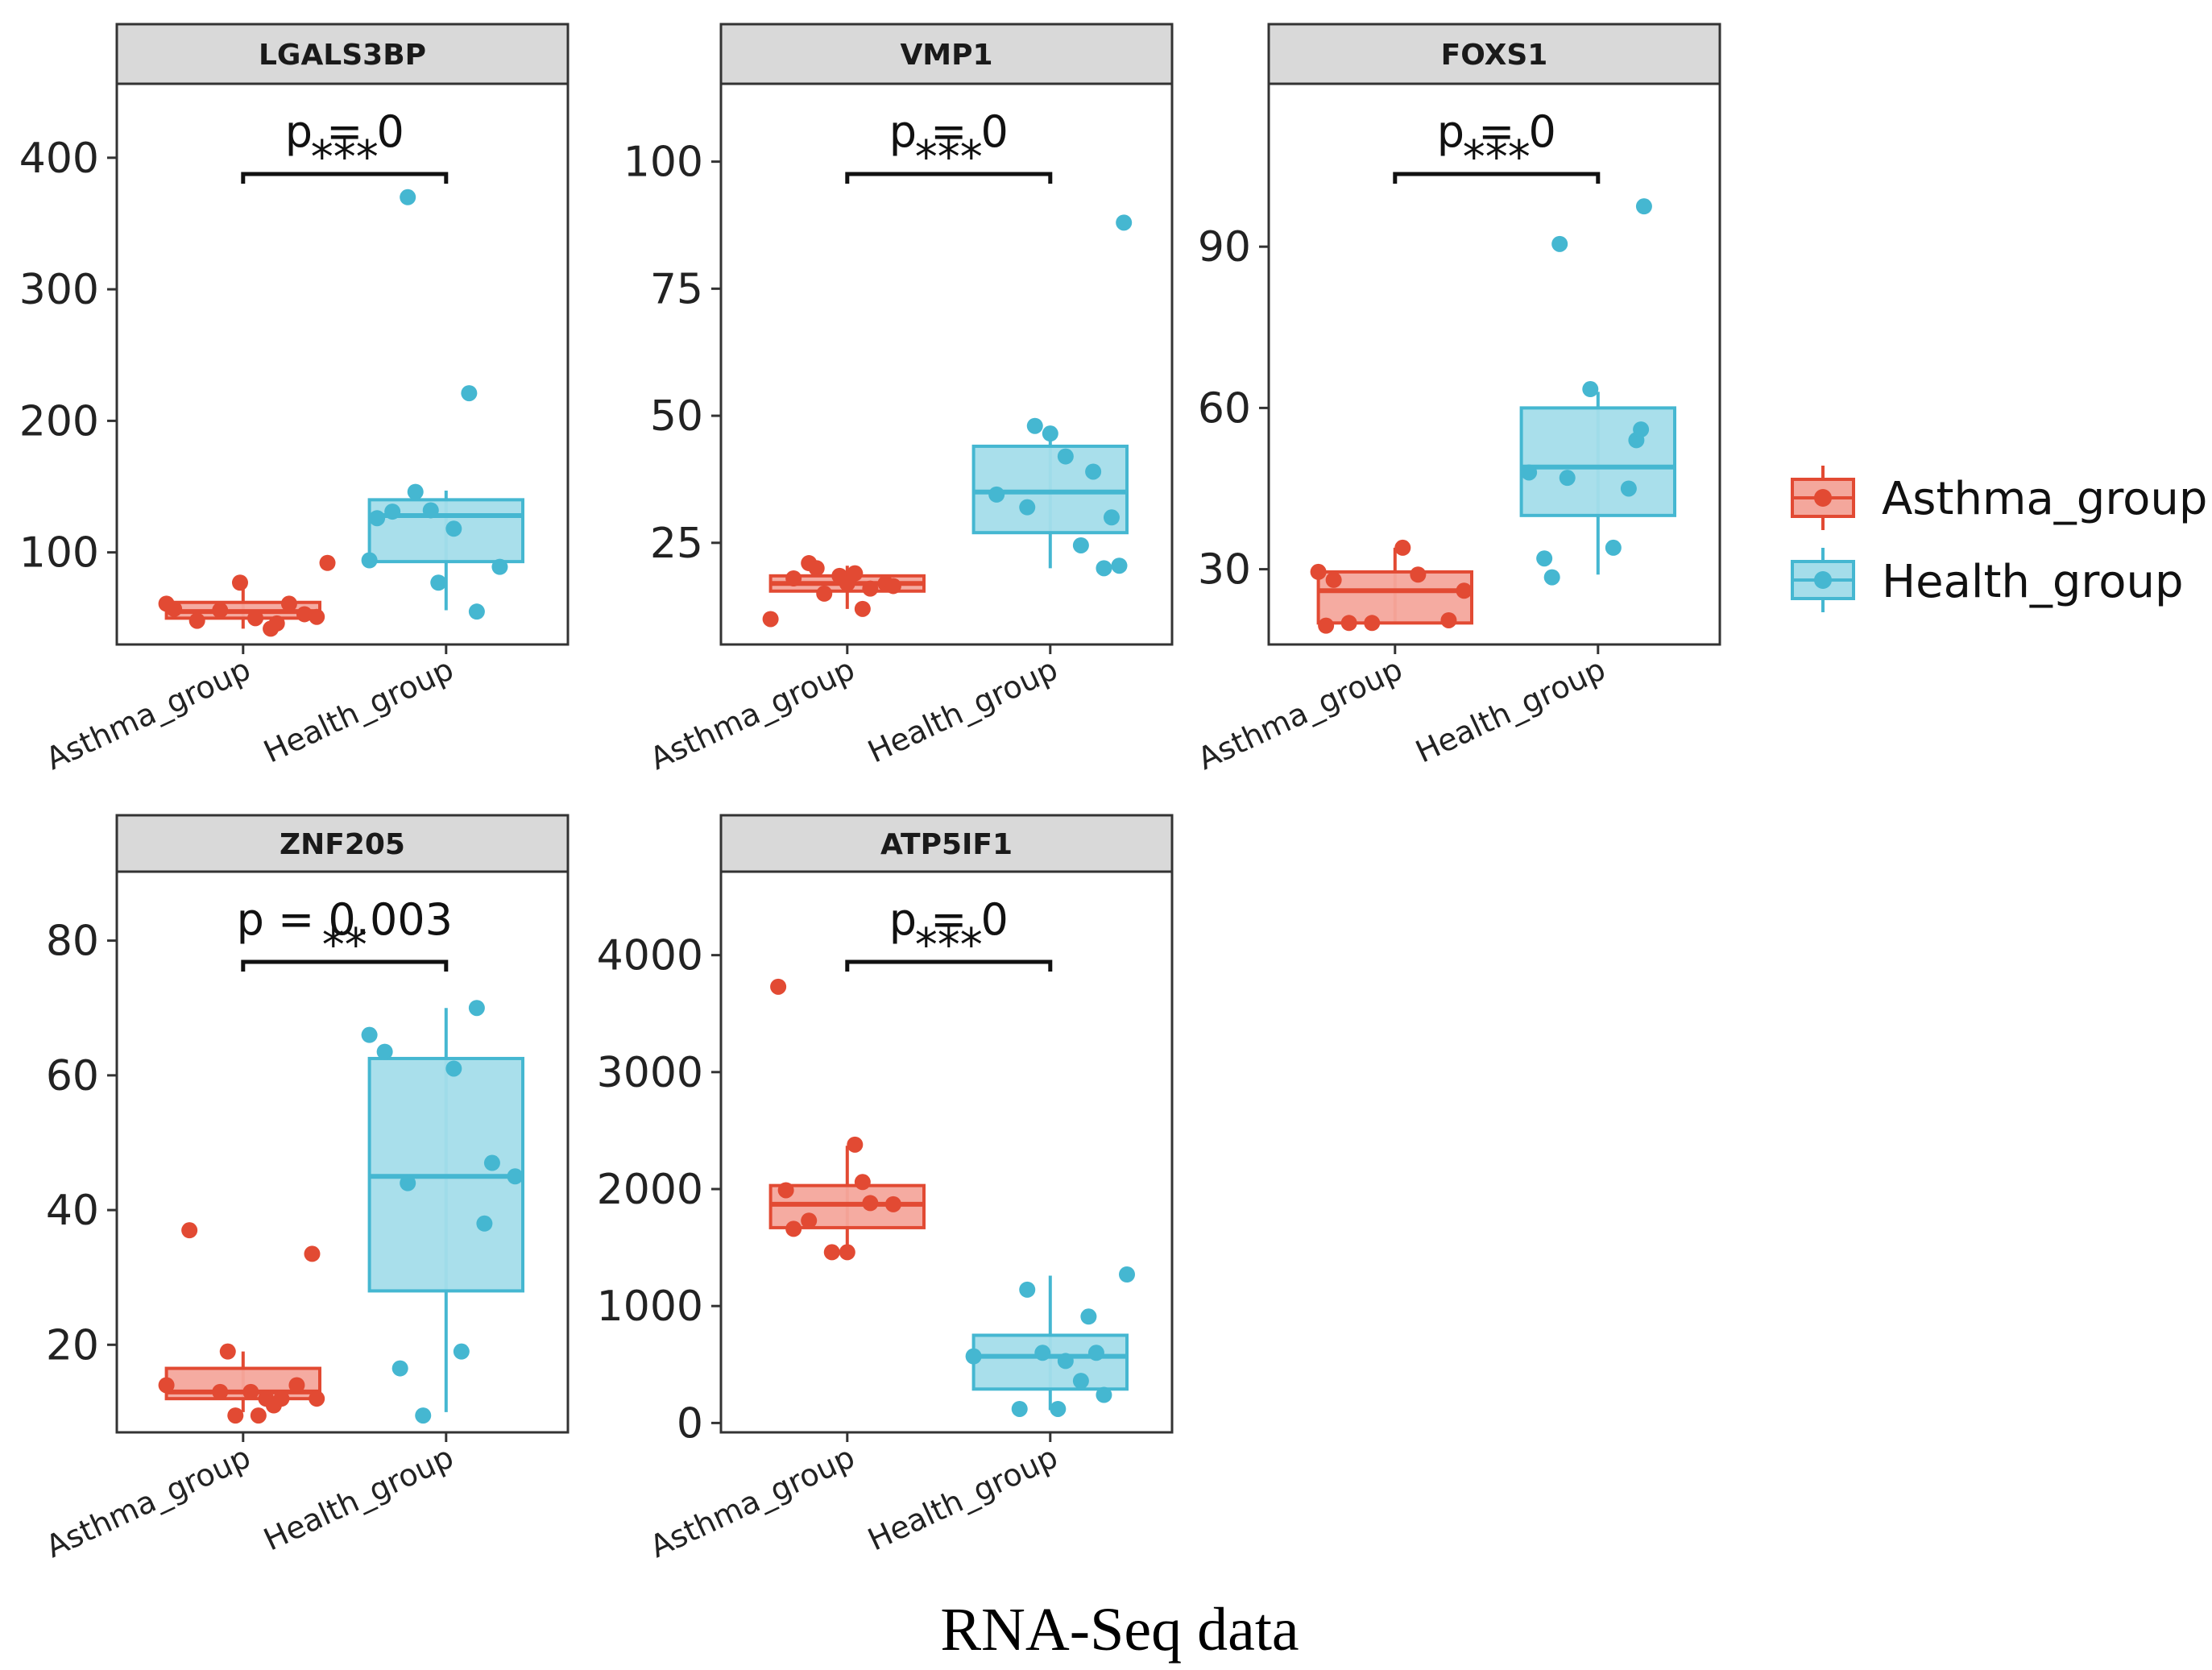  I want to click on p-value-label: p = 0.003, so click(345, 919).